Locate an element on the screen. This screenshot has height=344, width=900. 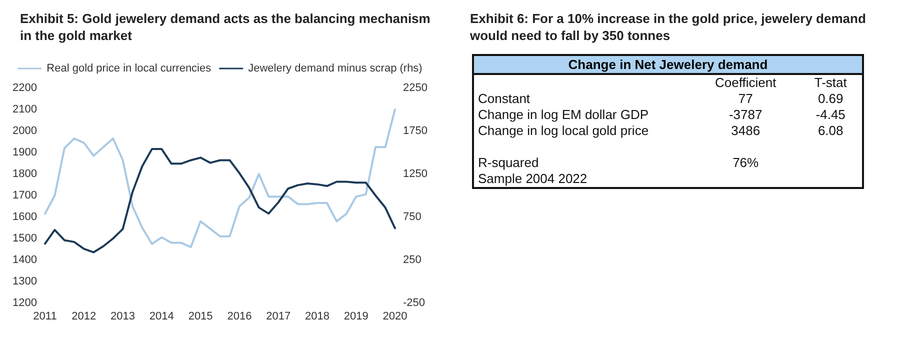
category-label: Change in log local gold price is located at coordinates (563, 131).